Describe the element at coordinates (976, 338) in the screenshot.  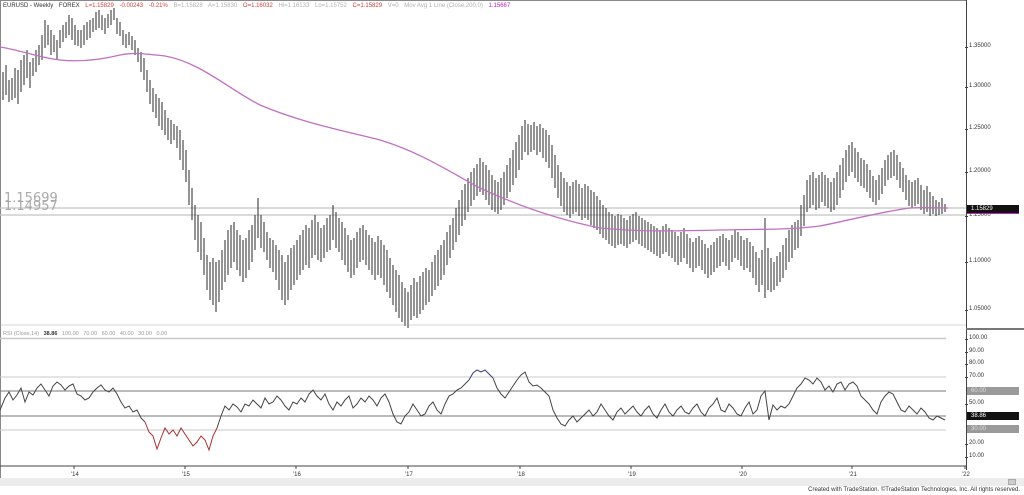
I see `rsi-tick: 100.00` at that location.